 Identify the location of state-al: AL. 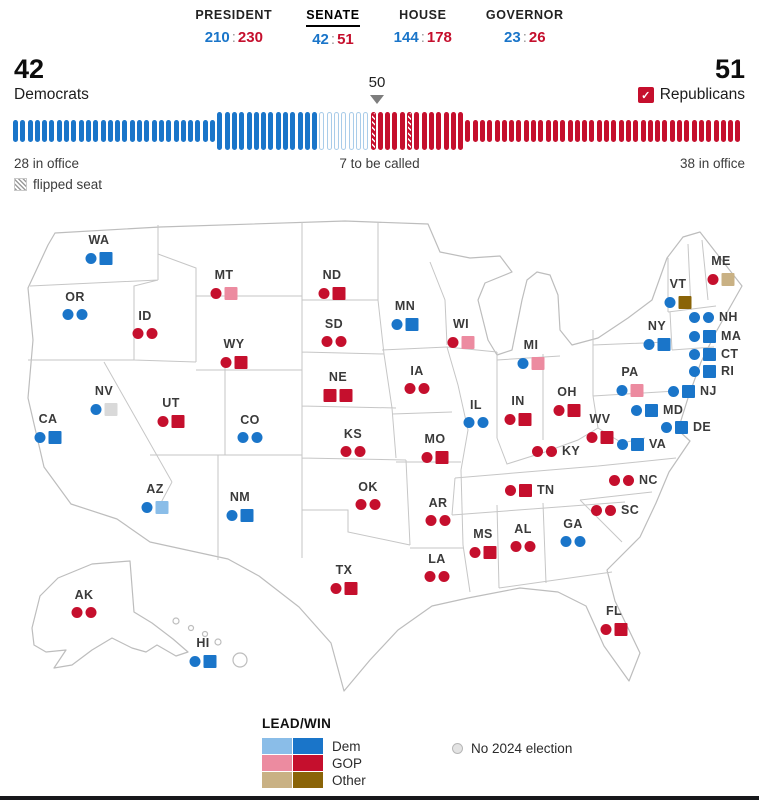
(523, 537).